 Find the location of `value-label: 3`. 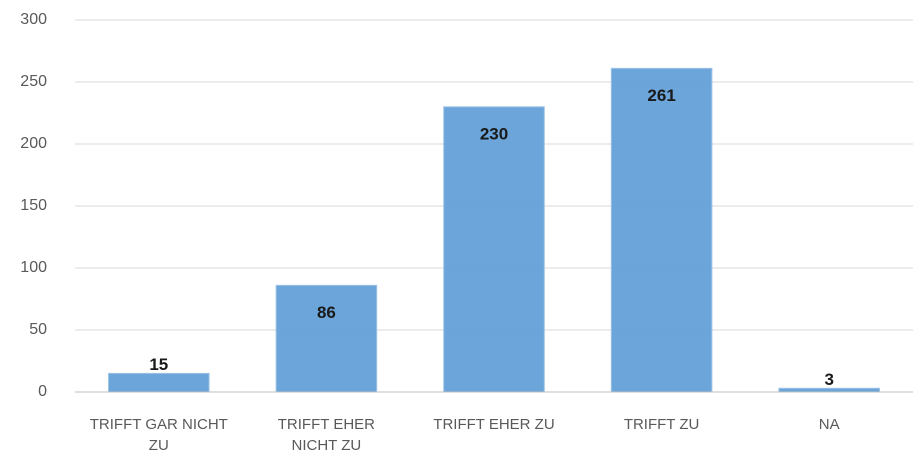

value-label: 3 is located at coordinates (828, 379).